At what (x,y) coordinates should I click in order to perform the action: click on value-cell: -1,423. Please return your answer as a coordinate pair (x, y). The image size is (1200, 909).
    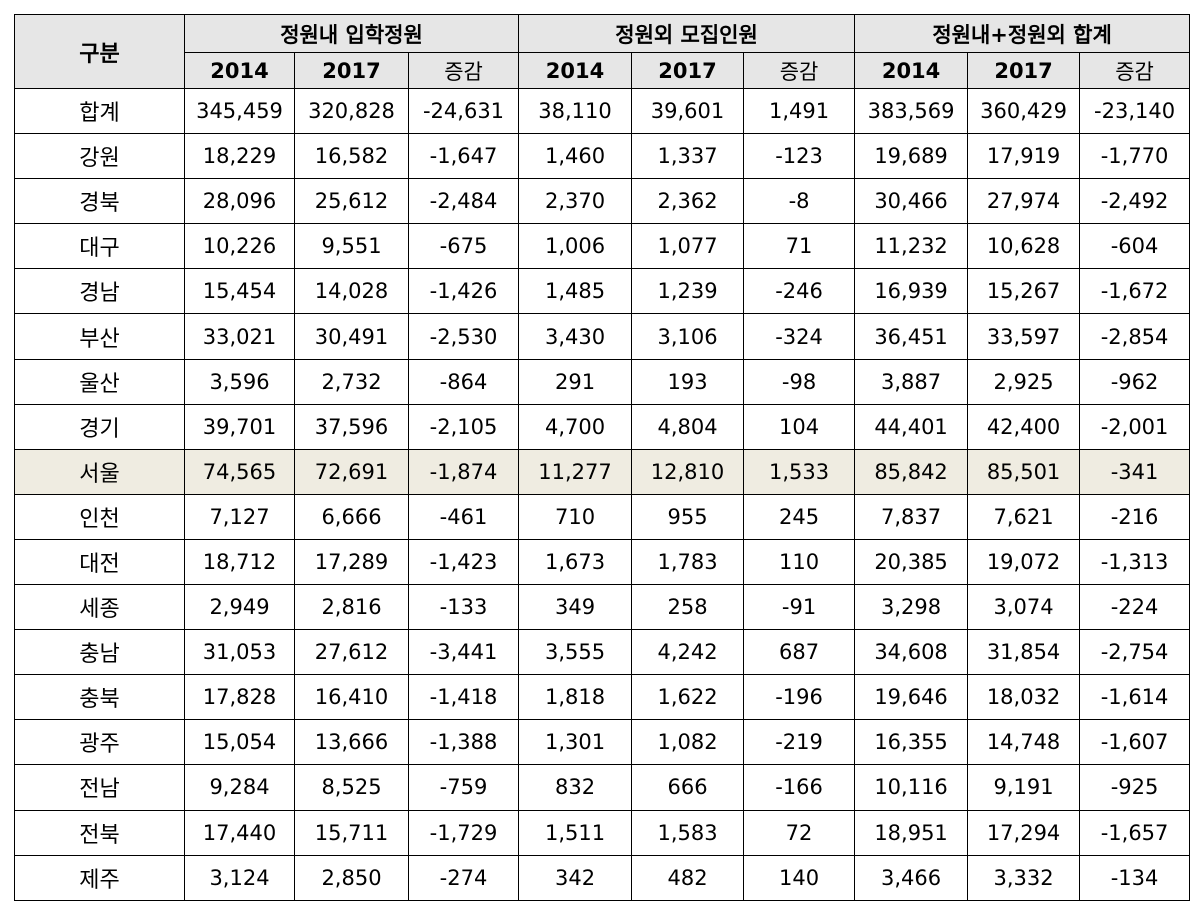
    Looking at the image, I should click on (463, 562).